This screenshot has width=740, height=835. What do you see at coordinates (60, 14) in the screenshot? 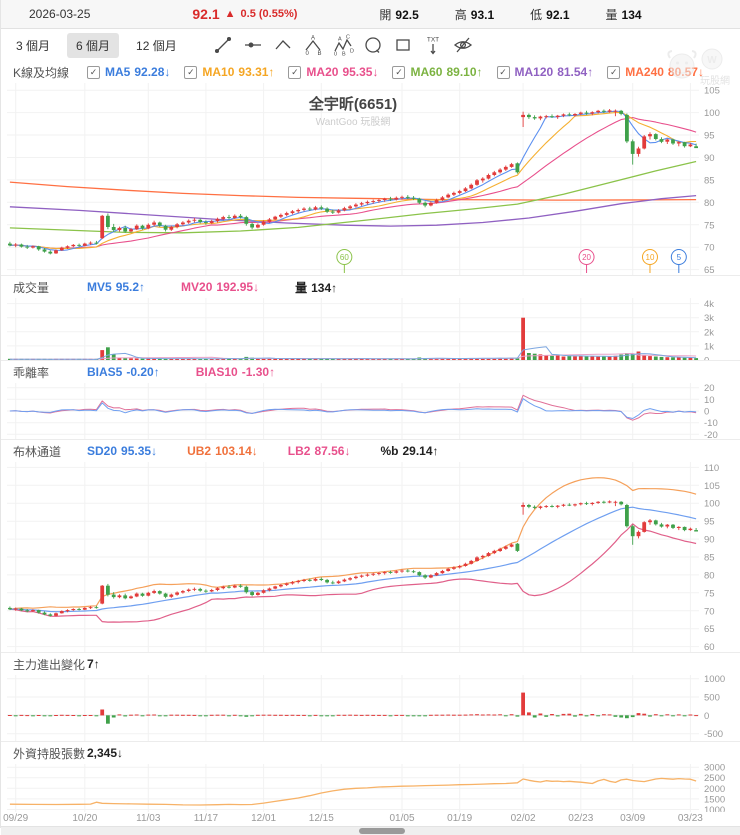
I see `trade-date: 2026-03-25` at bounding box center [60, 14].